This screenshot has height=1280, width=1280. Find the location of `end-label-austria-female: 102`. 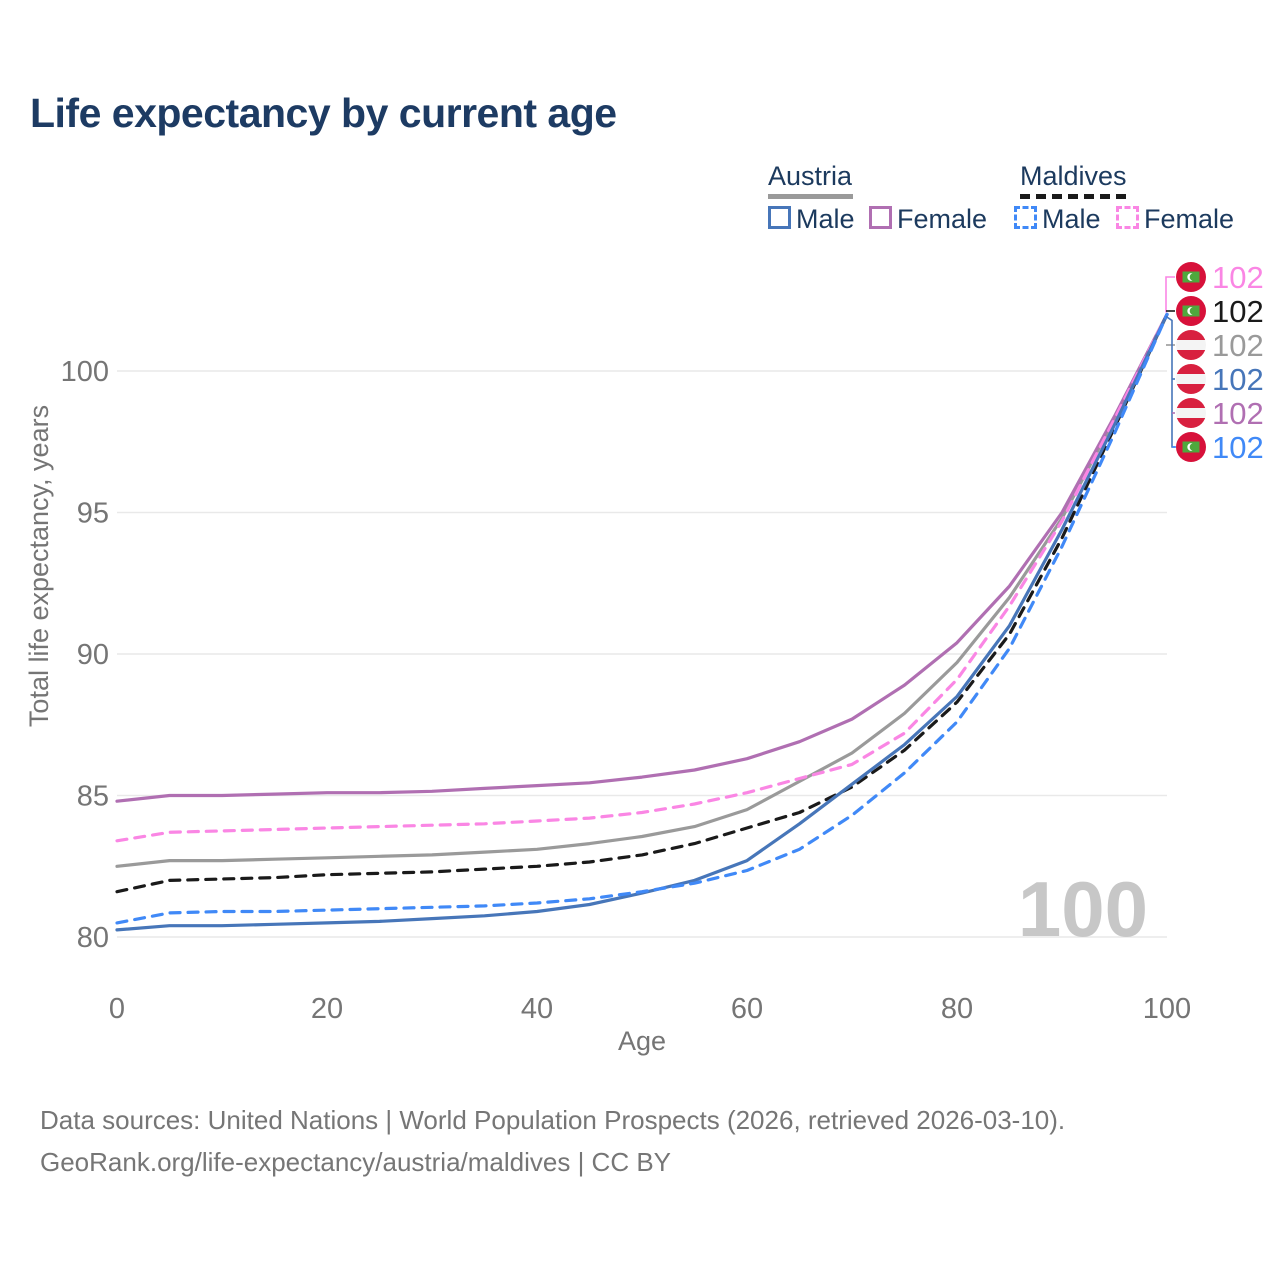

end-label-austria-female: 102 is located at coordinates (1220, 413).